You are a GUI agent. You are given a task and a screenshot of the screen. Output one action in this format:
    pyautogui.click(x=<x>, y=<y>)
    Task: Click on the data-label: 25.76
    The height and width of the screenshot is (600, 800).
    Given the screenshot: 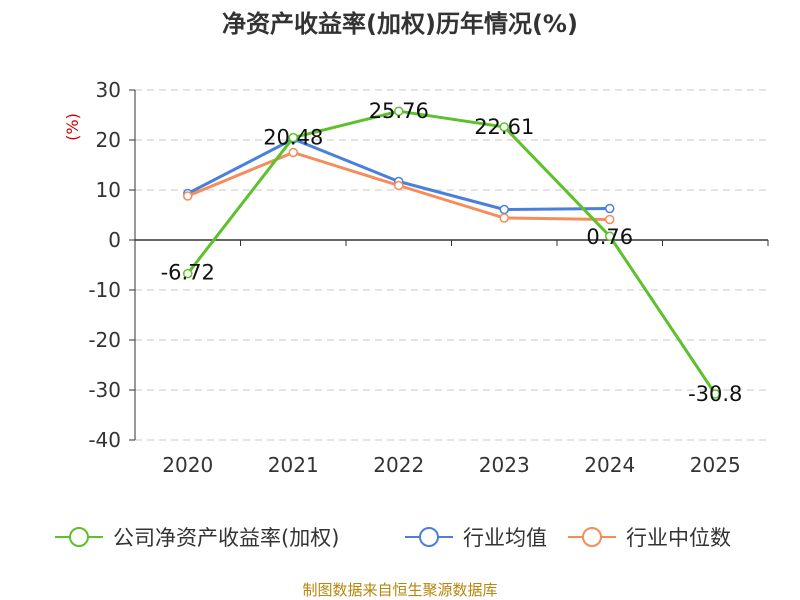 What is the action you would take?
    pyautogui.click(x=399, y=111)
    